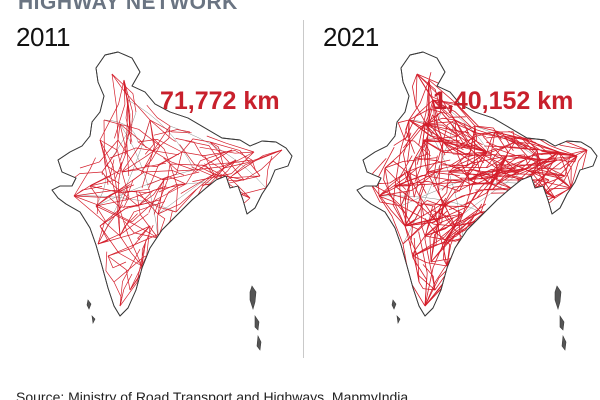 This screenshot has width=600, height=400. What do you see at coordinates (220, 101) in the screenshot?
I see `network-length-2011: 71,772 km` at bounding box center [220, 101].